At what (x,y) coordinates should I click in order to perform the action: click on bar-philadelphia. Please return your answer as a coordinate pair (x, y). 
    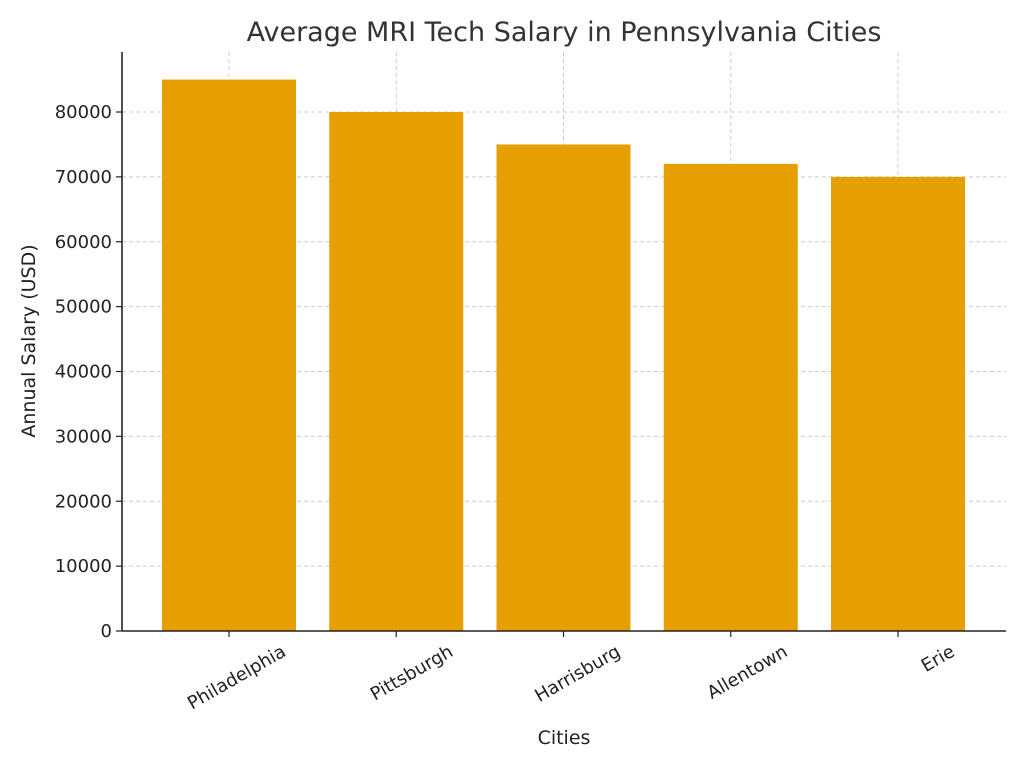
    Looking at the image, I should click on (229, 355).